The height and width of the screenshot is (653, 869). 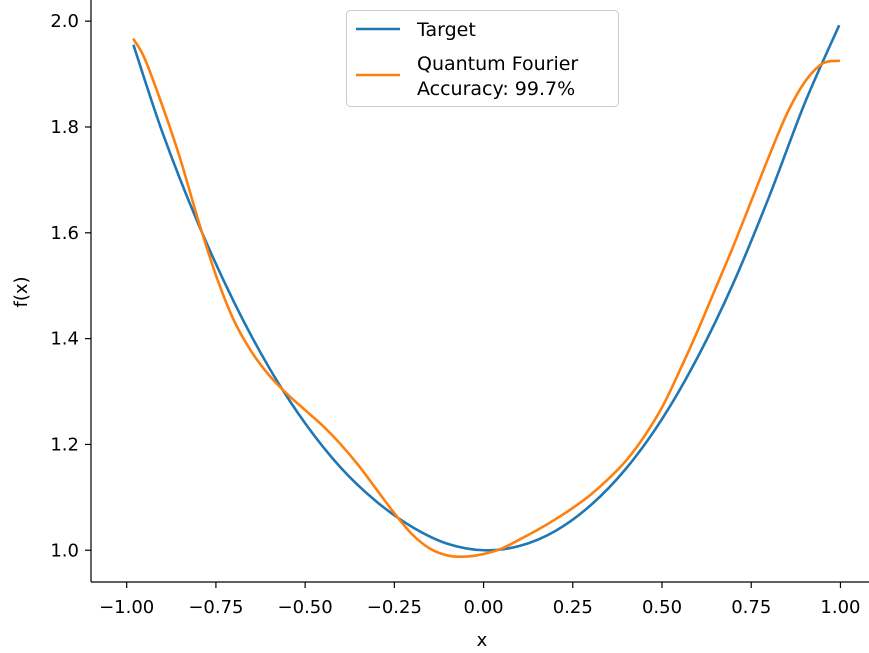 What do you see at coordinates (64, 21) in the screenshot?
I see `y-tick-label: 2.0` at bounding box center [64, 21].